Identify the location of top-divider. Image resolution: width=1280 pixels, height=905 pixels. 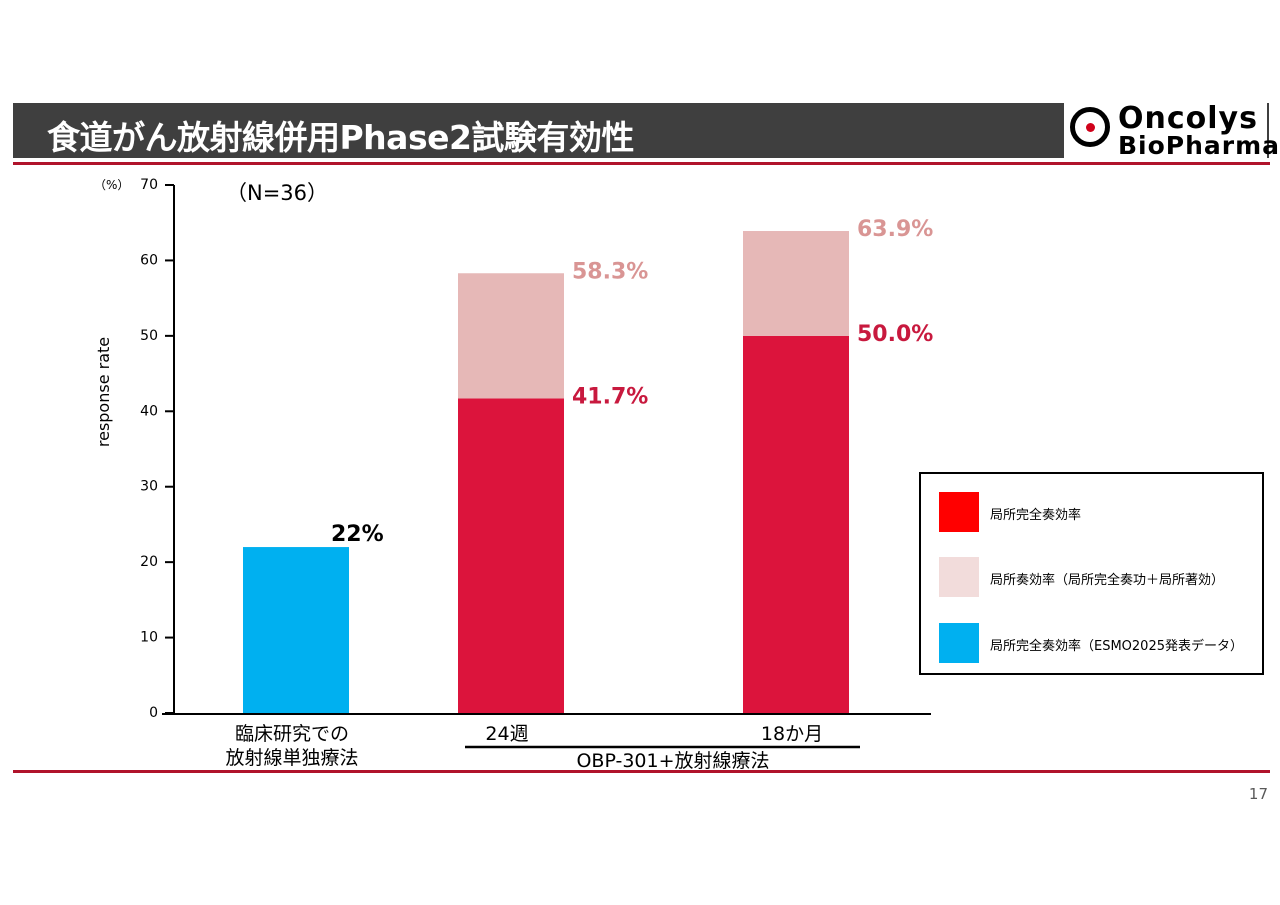
(641, 163).